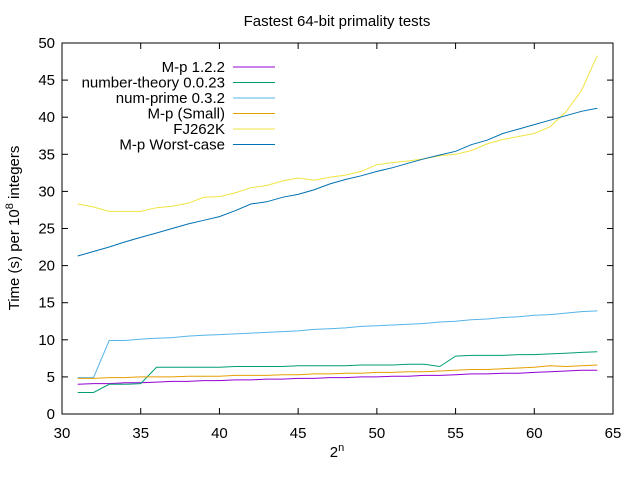  I want to click on y-tick-label: 50, so click(46, 43).